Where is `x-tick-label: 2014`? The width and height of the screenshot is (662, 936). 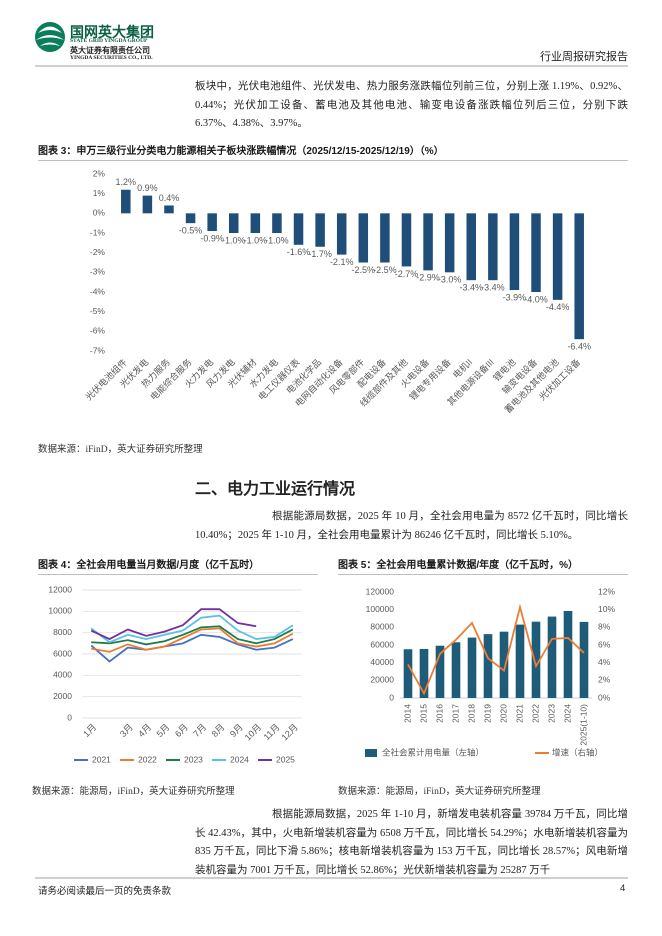 x-tick-label: 2014 is located at coordinates (407, 713).